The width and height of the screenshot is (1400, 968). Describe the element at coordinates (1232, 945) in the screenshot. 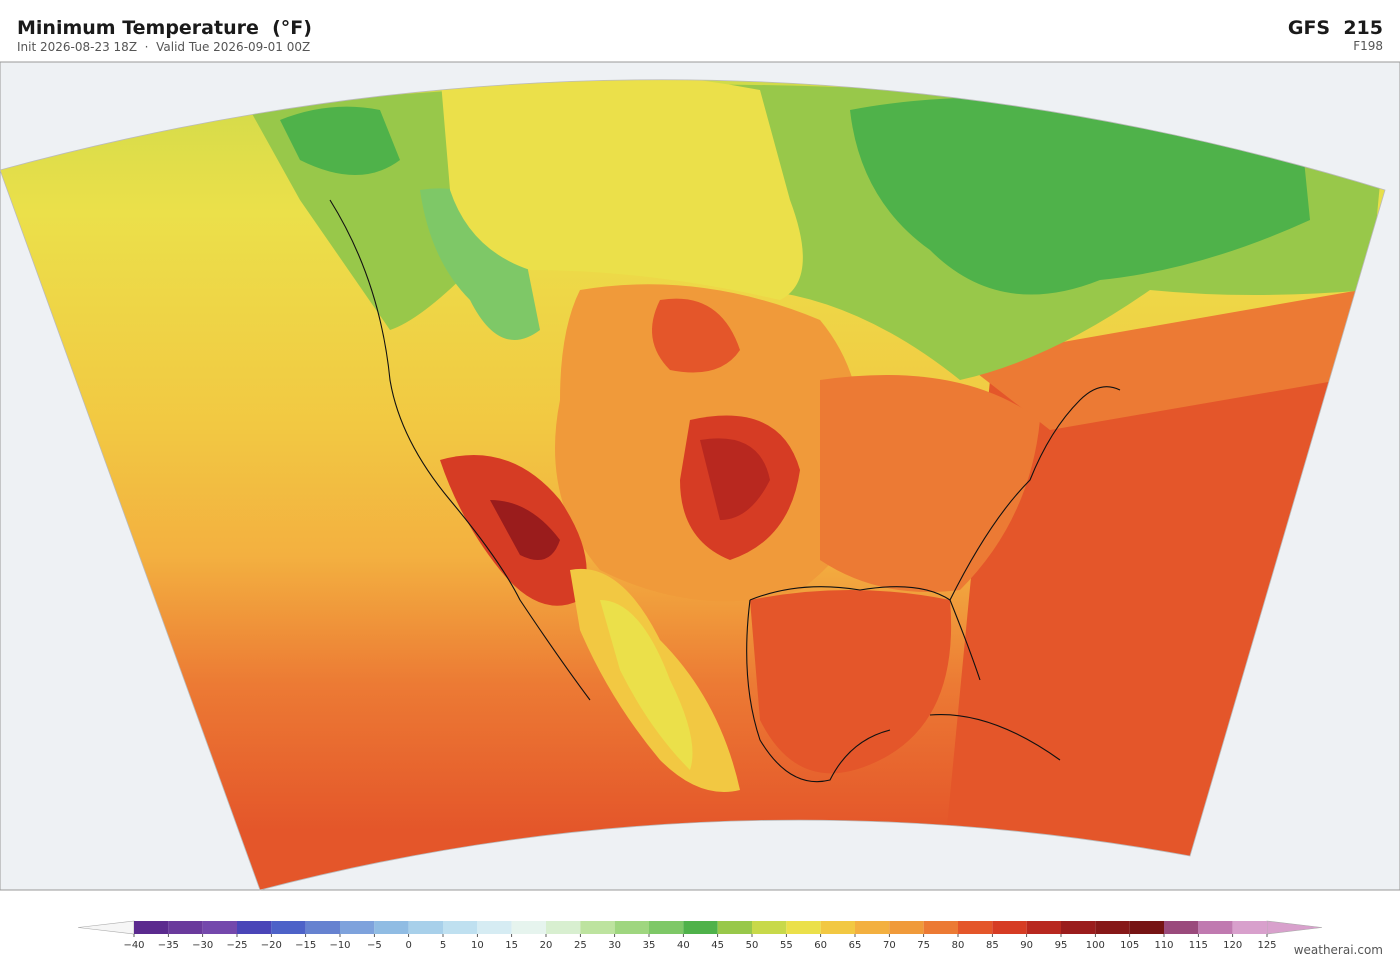

I see `colorbar-tick-label: 120` at that location.